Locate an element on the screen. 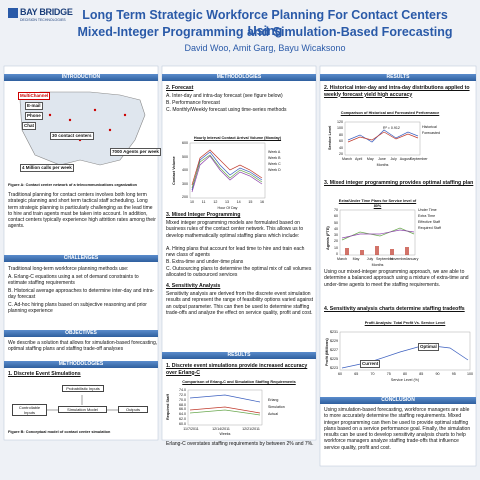 This screenshot has width=480, height=480. tick-label: 72.0 is located at coordinates (182, 394).